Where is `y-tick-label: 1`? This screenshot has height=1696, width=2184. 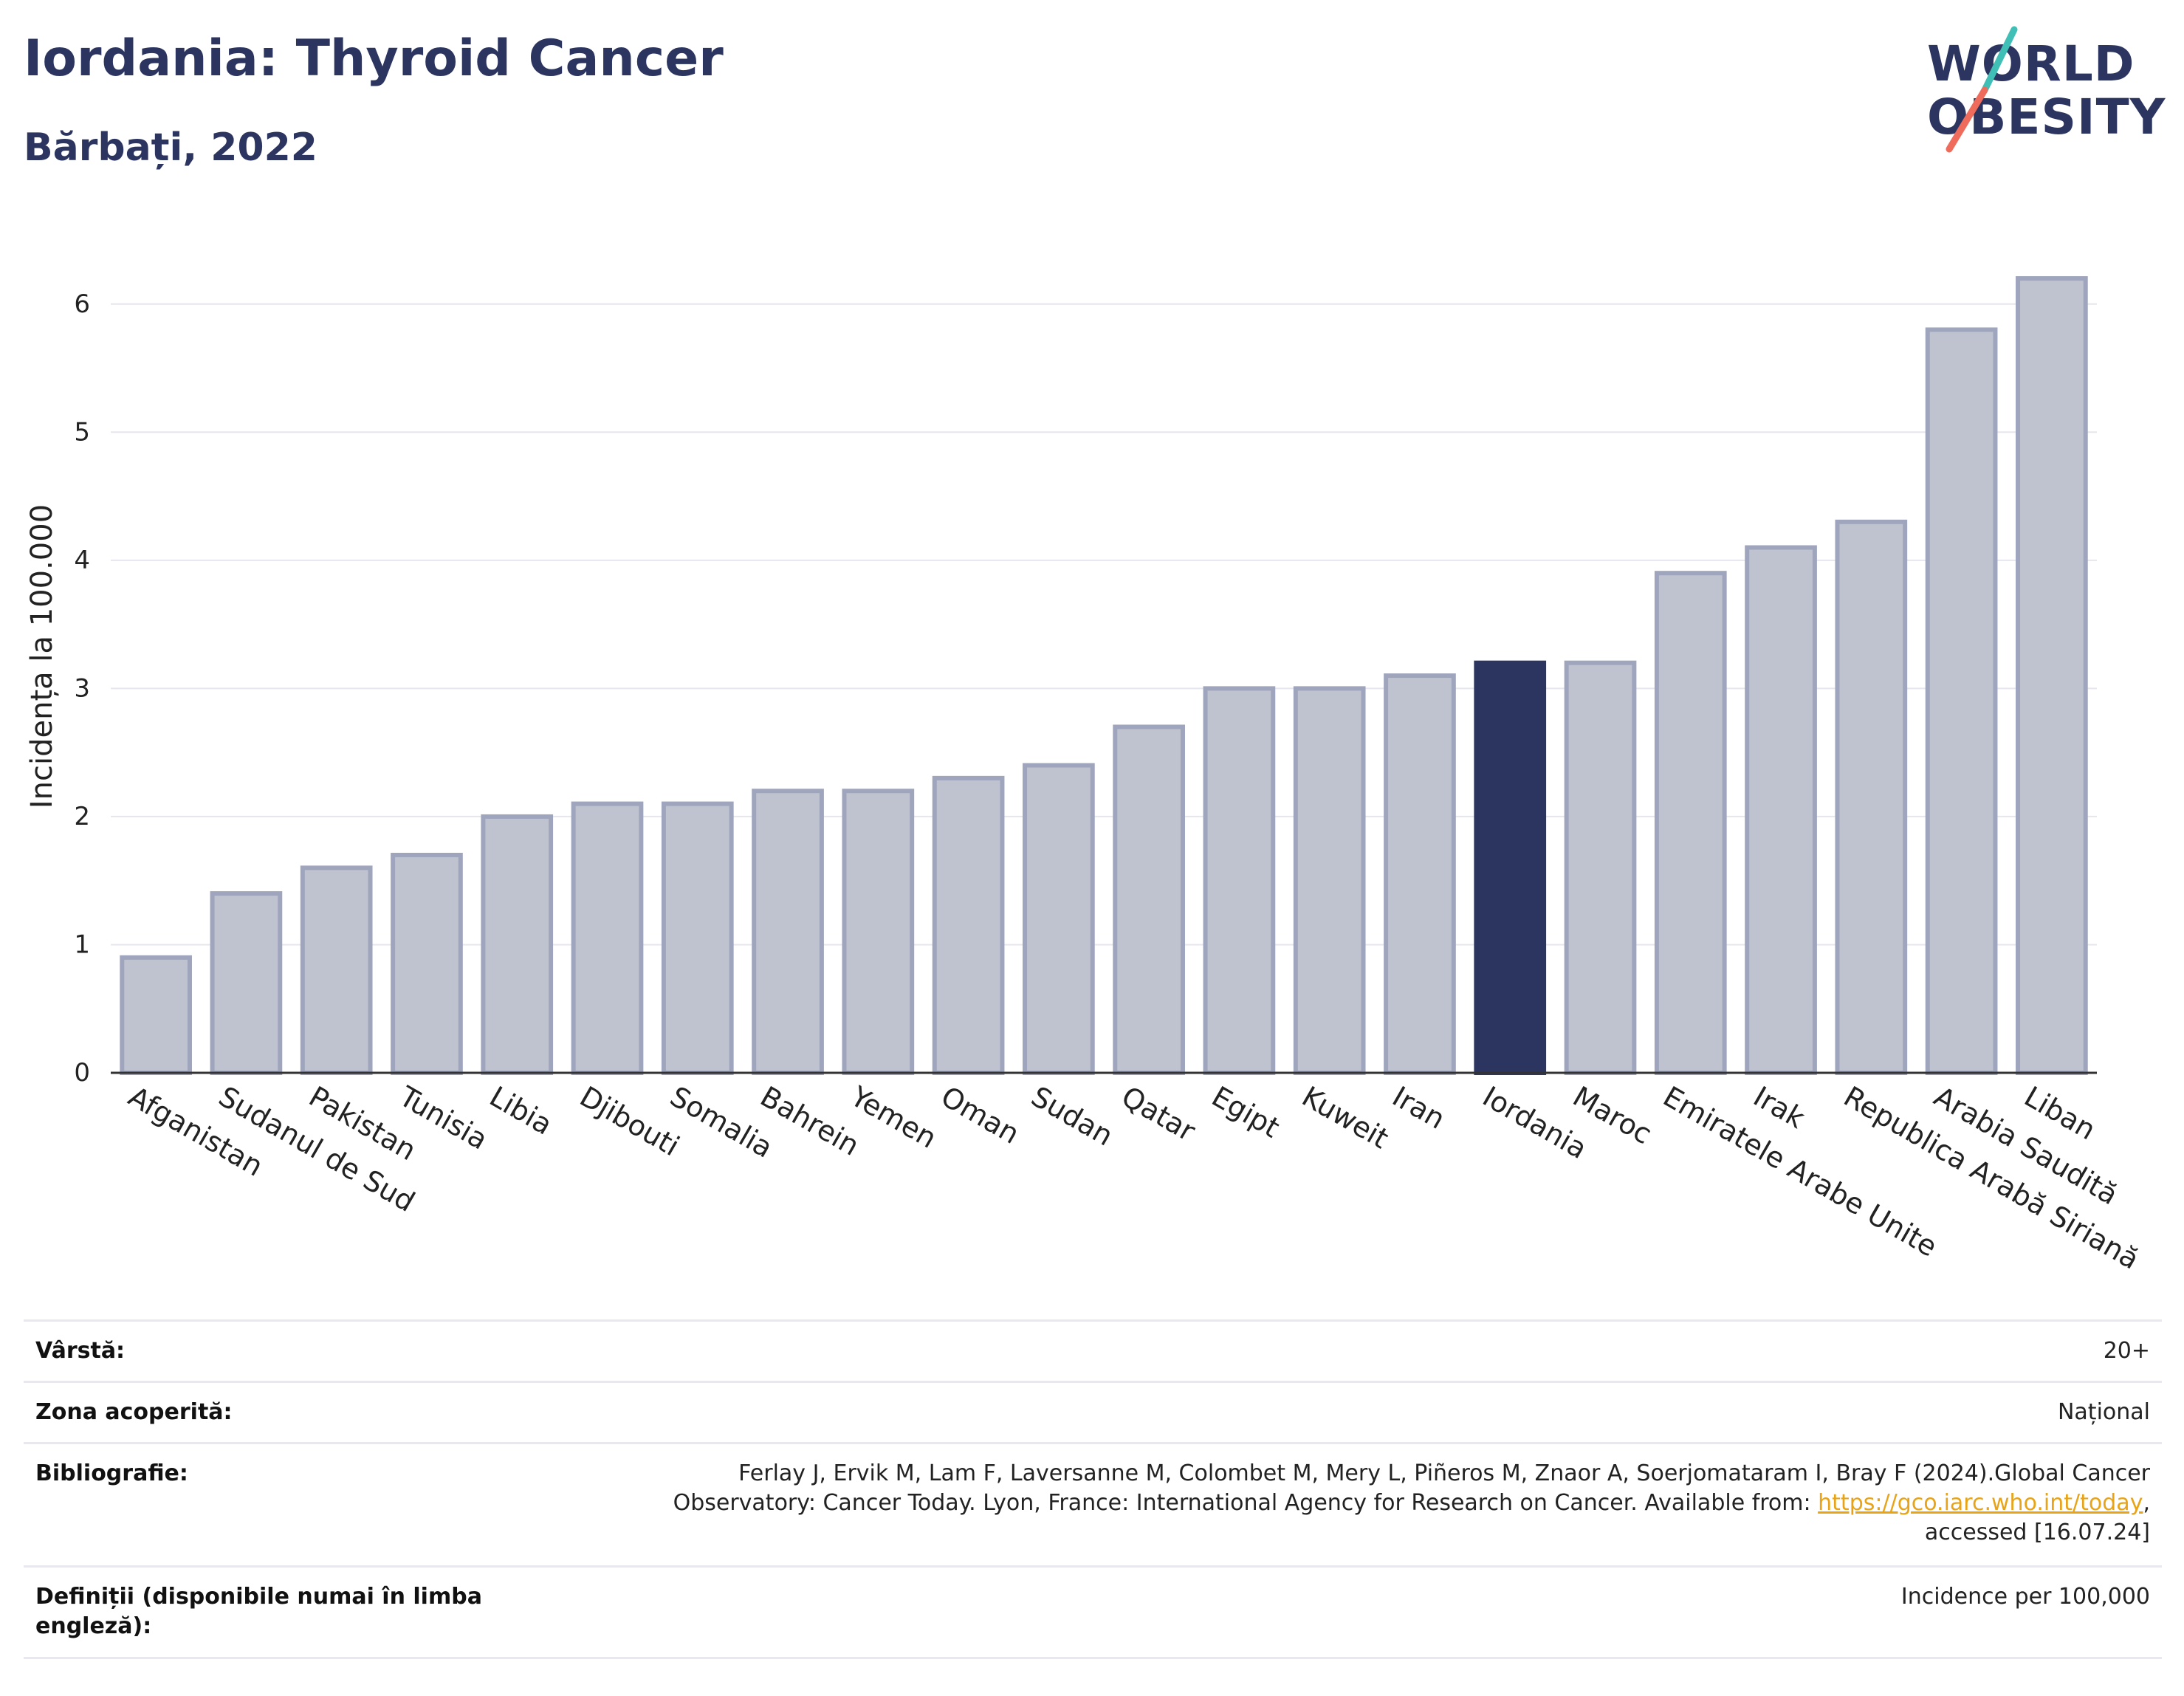
y-tick-label: 1 is located at coordinates (82, 944).